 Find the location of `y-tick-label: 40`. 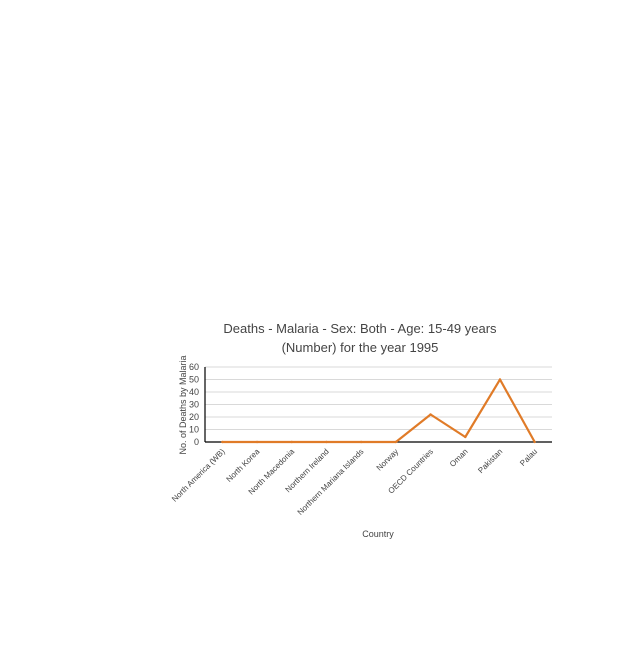

y-tick-label: 40 is located at coordinates (194, 392).